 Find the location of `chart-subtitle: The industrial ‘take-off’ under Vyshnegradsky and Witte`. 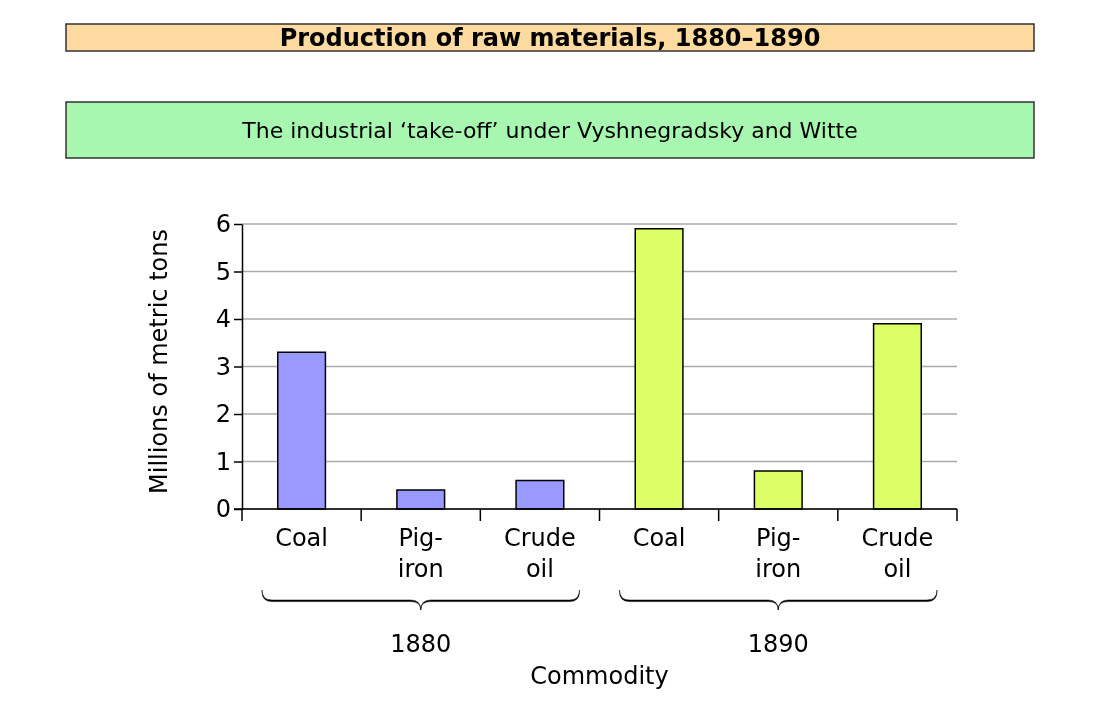

chart-subtitle: The industrial ‘take-off’ under Vyshnegradsky and Witte is located at coordinates (549, 130).